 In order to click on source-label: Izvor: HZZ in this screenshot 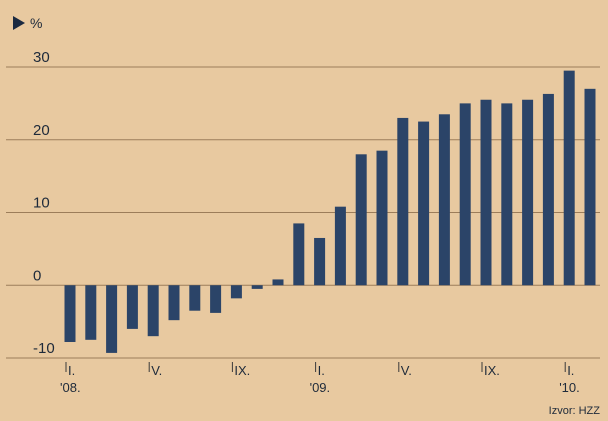, I will do `click(575, 411)`.